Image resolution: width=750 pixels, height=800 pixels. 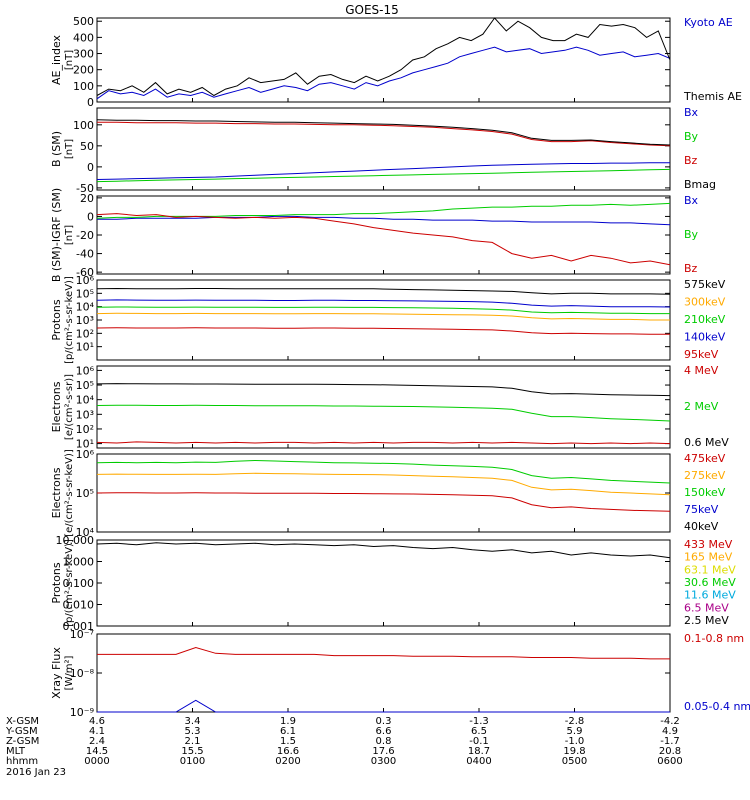 I want to click on y-axis-label: Protons, so click(x=56, y=582).